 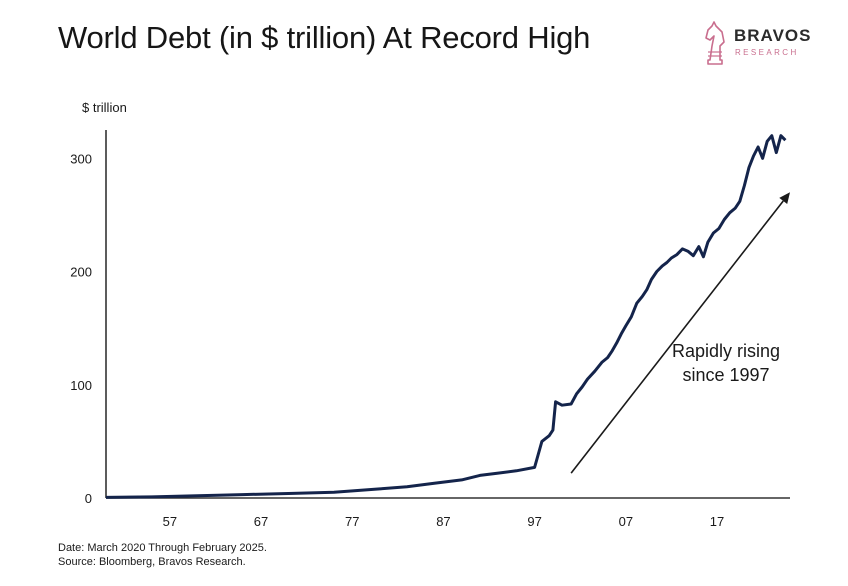 I want to click on y-tick-label: 100, so click(x=81, y=385).